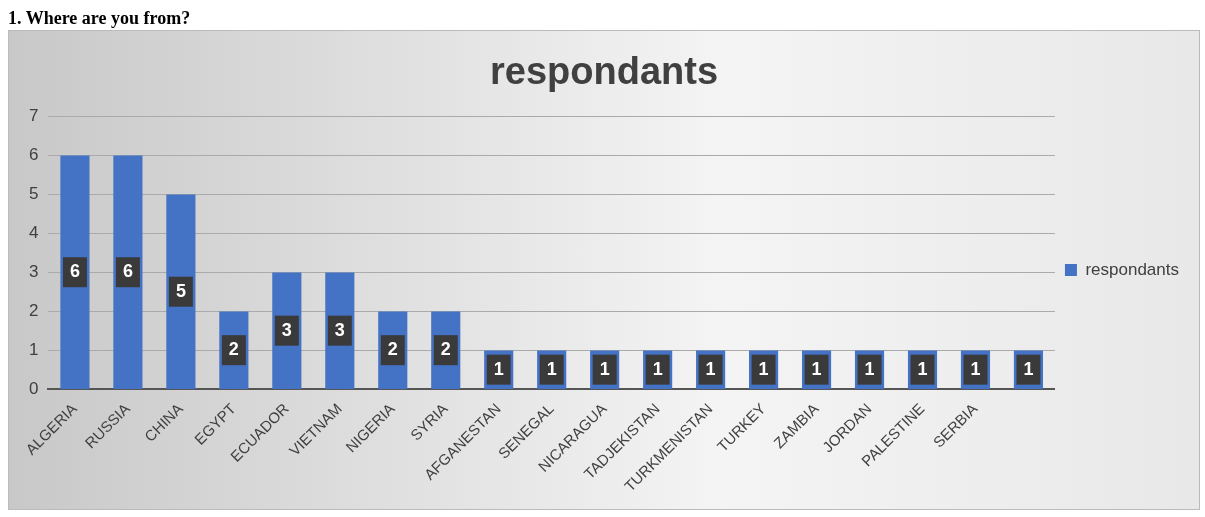 The image size is (1205, 517). Describe the element at coordinates (33, 155) in the screenshot. I see `y-tick-label: 6` at that location.